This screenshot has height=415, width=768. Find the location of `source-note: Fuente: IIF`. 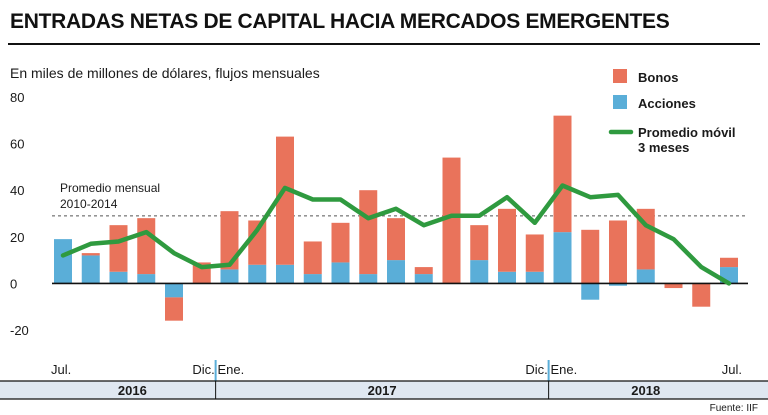

source-note: Fuente: IIF is located at coordinates (734, 408).